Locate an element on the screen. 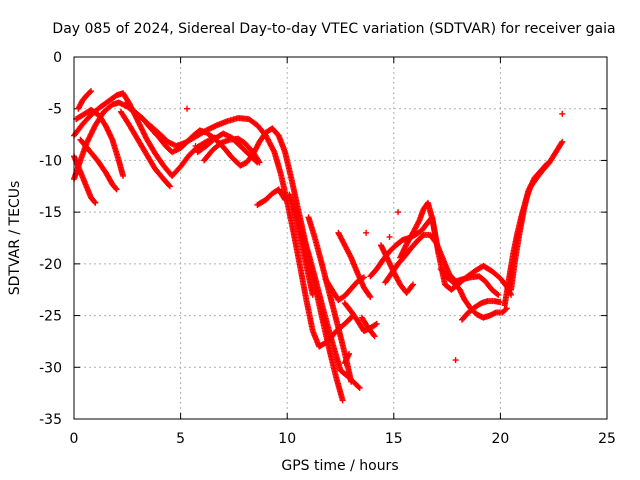 This screenshot has width=640, height=480. y-tick-label: -35 is located at coordinates (50, 420).